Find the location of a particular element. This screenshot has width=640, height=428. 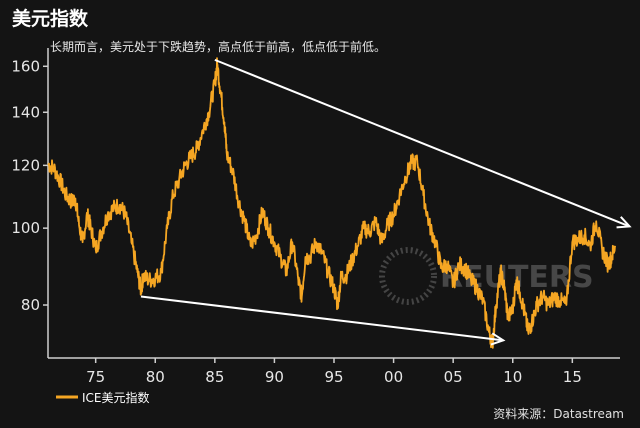

x-tick-labels: 75 80 85 90 95 00 05 10 15 is located at coordinates (334, 372).